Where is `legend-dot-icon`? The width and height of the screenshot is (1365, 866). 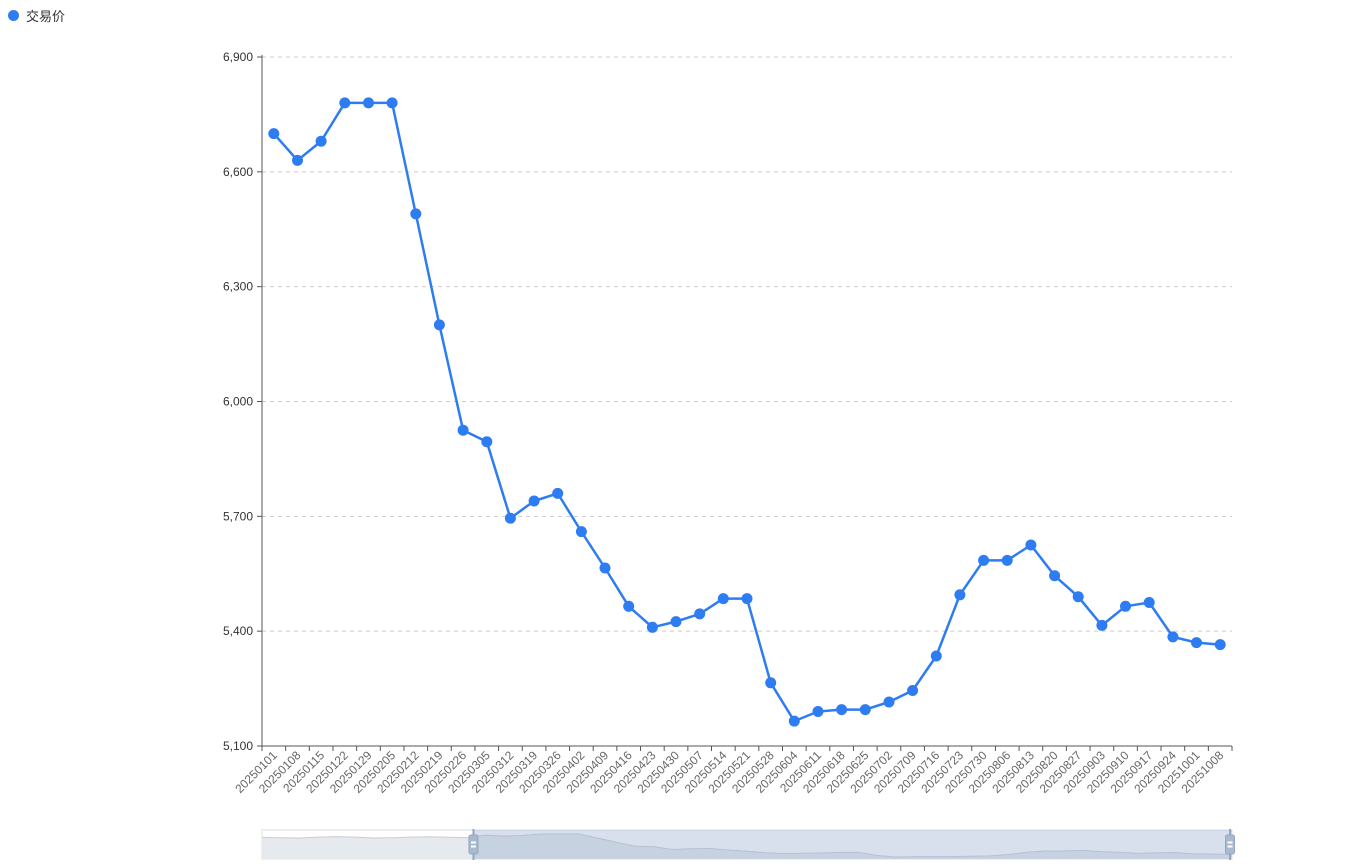
legend-dot-icon is located at coordinates (13, 15).